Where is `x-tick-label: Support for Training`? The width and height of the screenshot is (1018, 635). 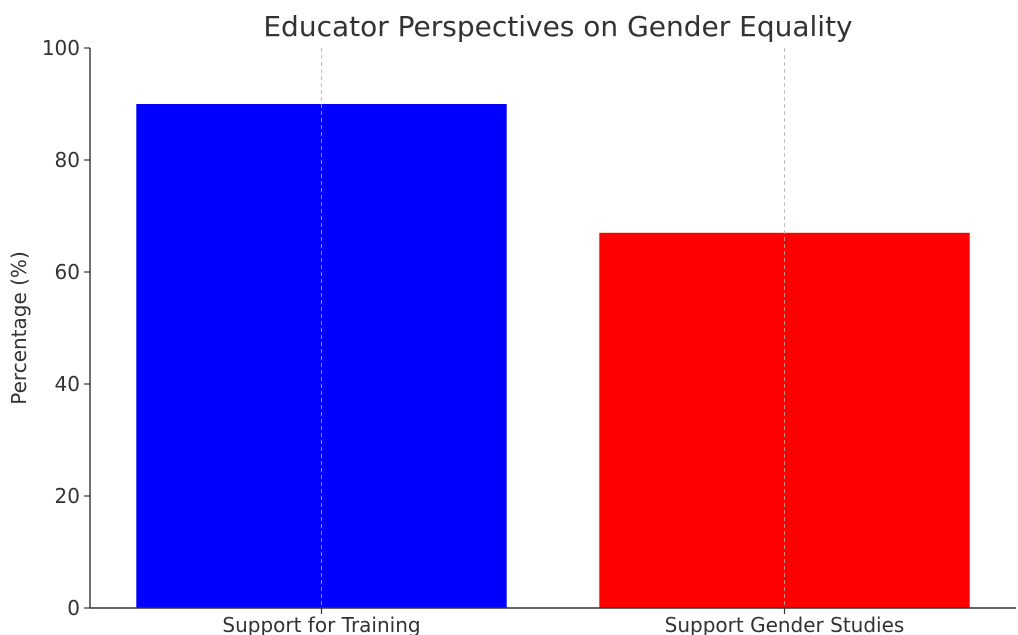
x-tick-label: Support for Training is located at coordinates (321, 624).